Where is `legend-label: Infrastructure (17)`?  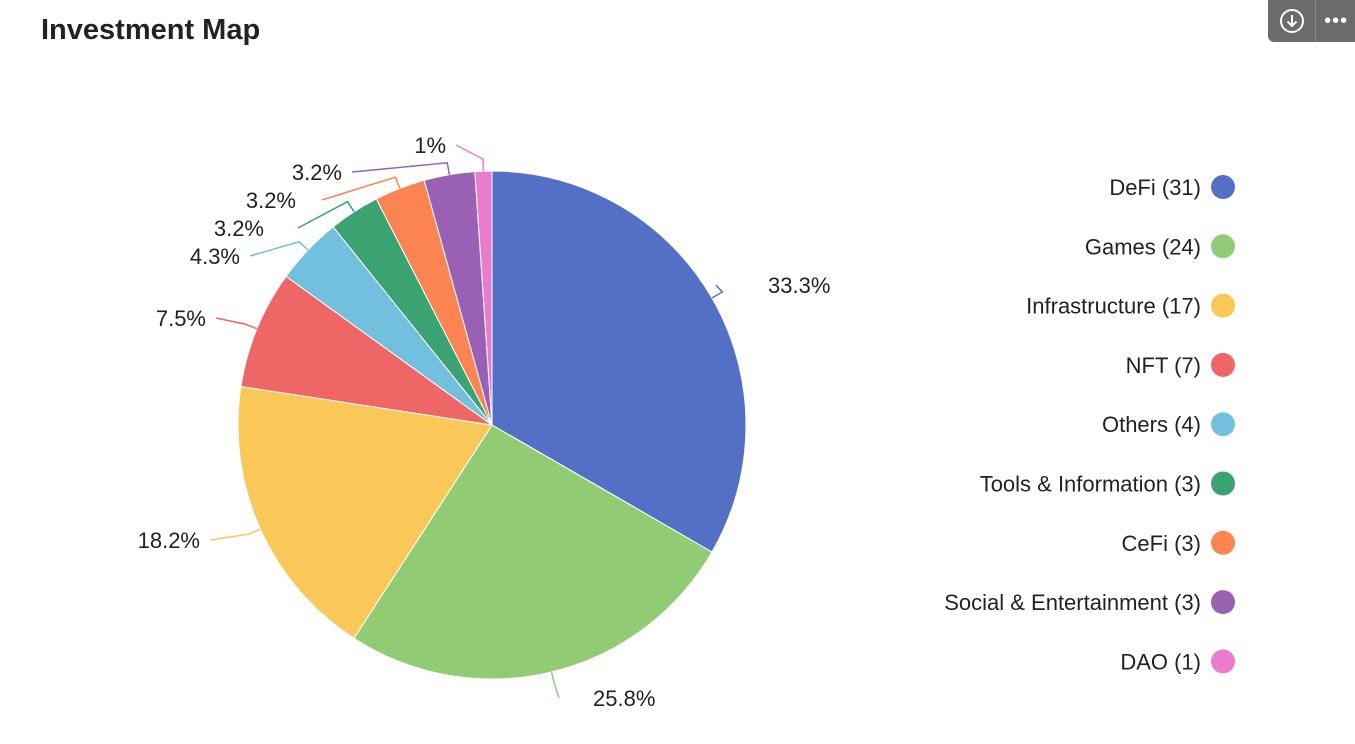
legend-label: Infrastructure (17) is located at coordinates (1113, 306).